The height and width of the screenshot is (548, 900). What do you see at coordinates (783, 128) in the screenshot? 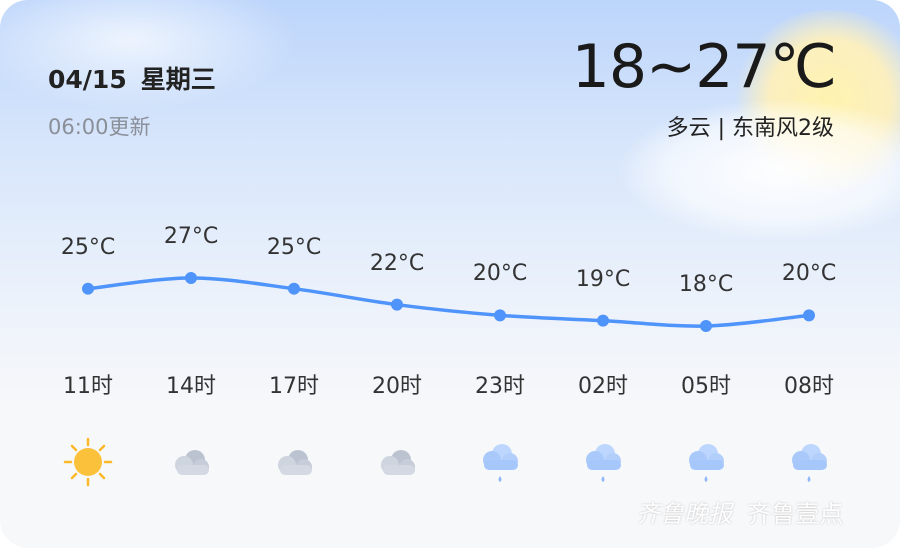
I see `wind: 东南风2级` at bounding box center [783, 128].